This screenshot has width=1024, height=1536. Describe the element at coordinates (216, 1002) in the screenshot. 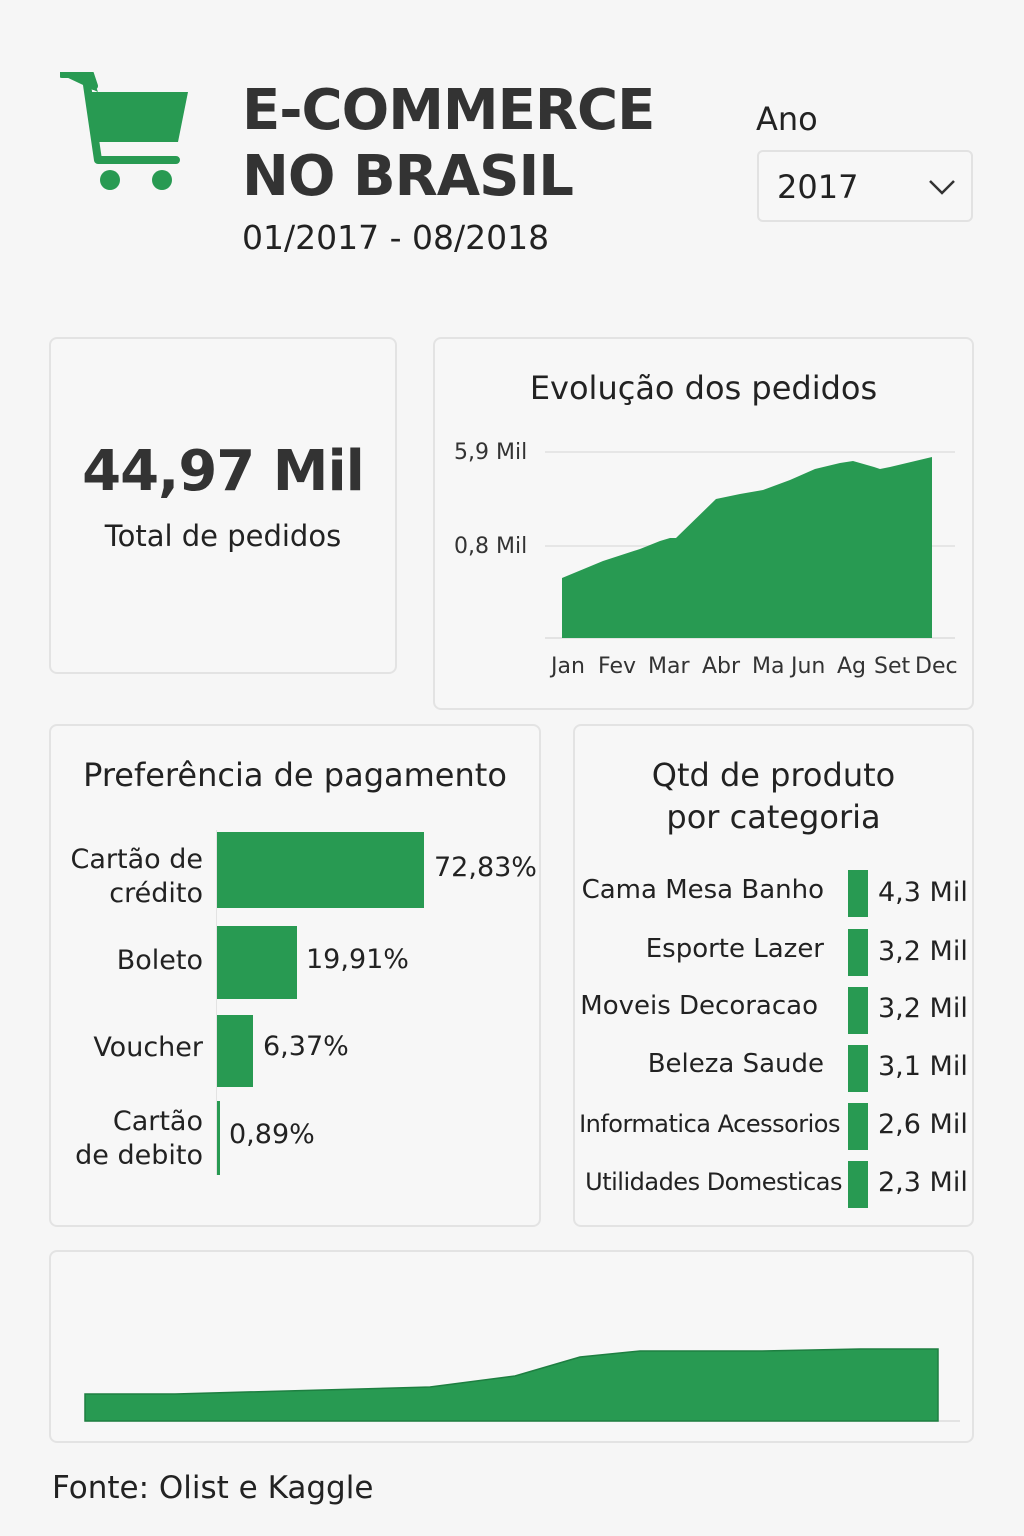

I see `payment-axis-line` at that location.